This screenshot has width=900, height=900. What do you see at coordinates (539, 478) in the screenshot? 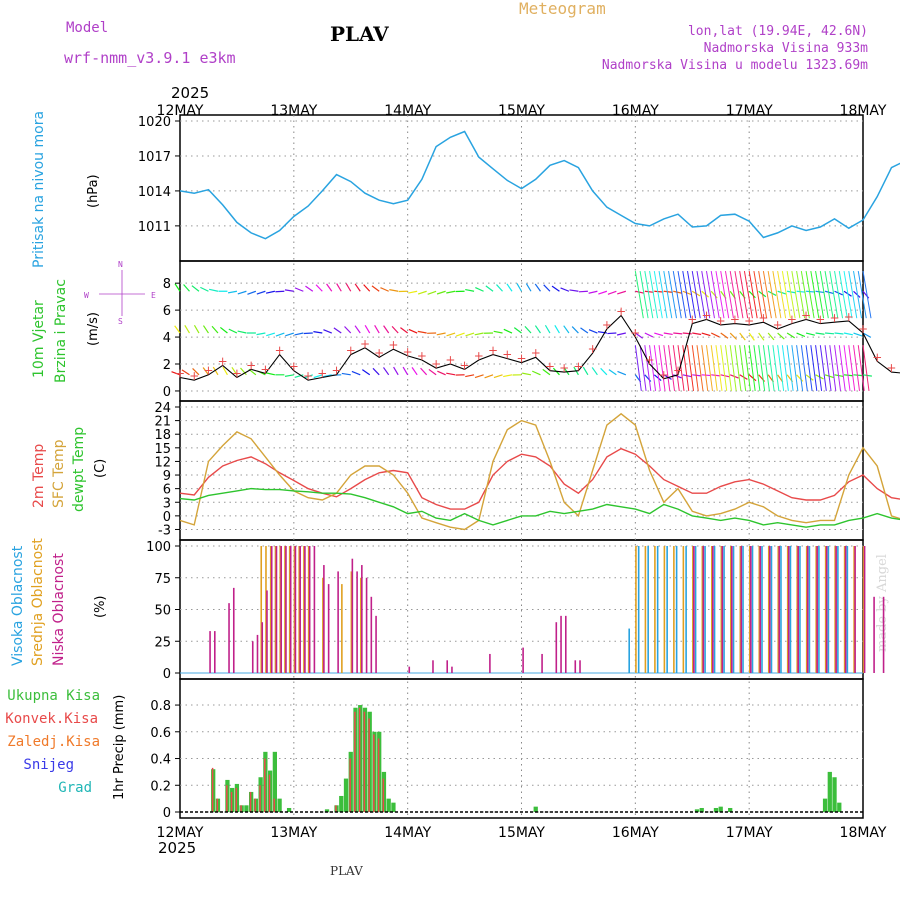
I see `temp-2m-line` at bounding box center [539, 478].